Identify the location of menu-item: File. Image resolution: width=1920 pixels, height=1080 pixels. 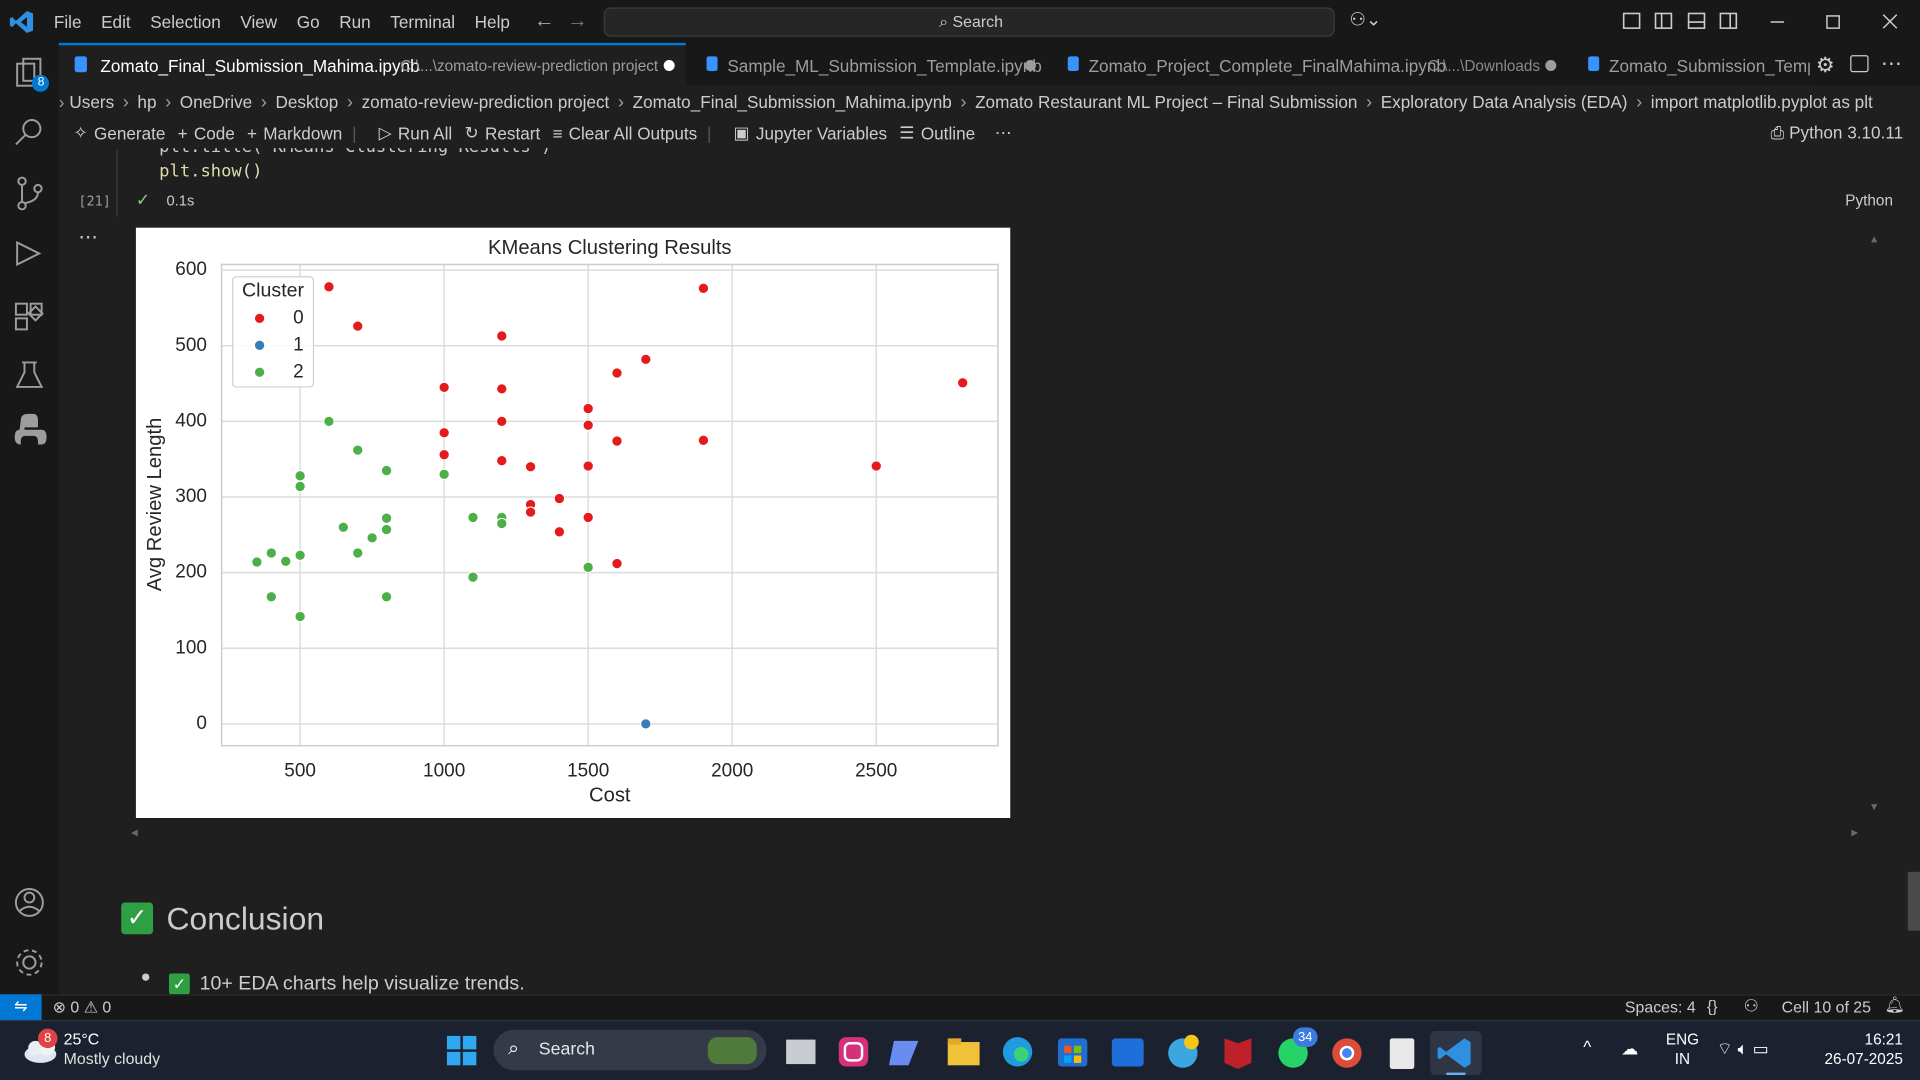
(67, 22).